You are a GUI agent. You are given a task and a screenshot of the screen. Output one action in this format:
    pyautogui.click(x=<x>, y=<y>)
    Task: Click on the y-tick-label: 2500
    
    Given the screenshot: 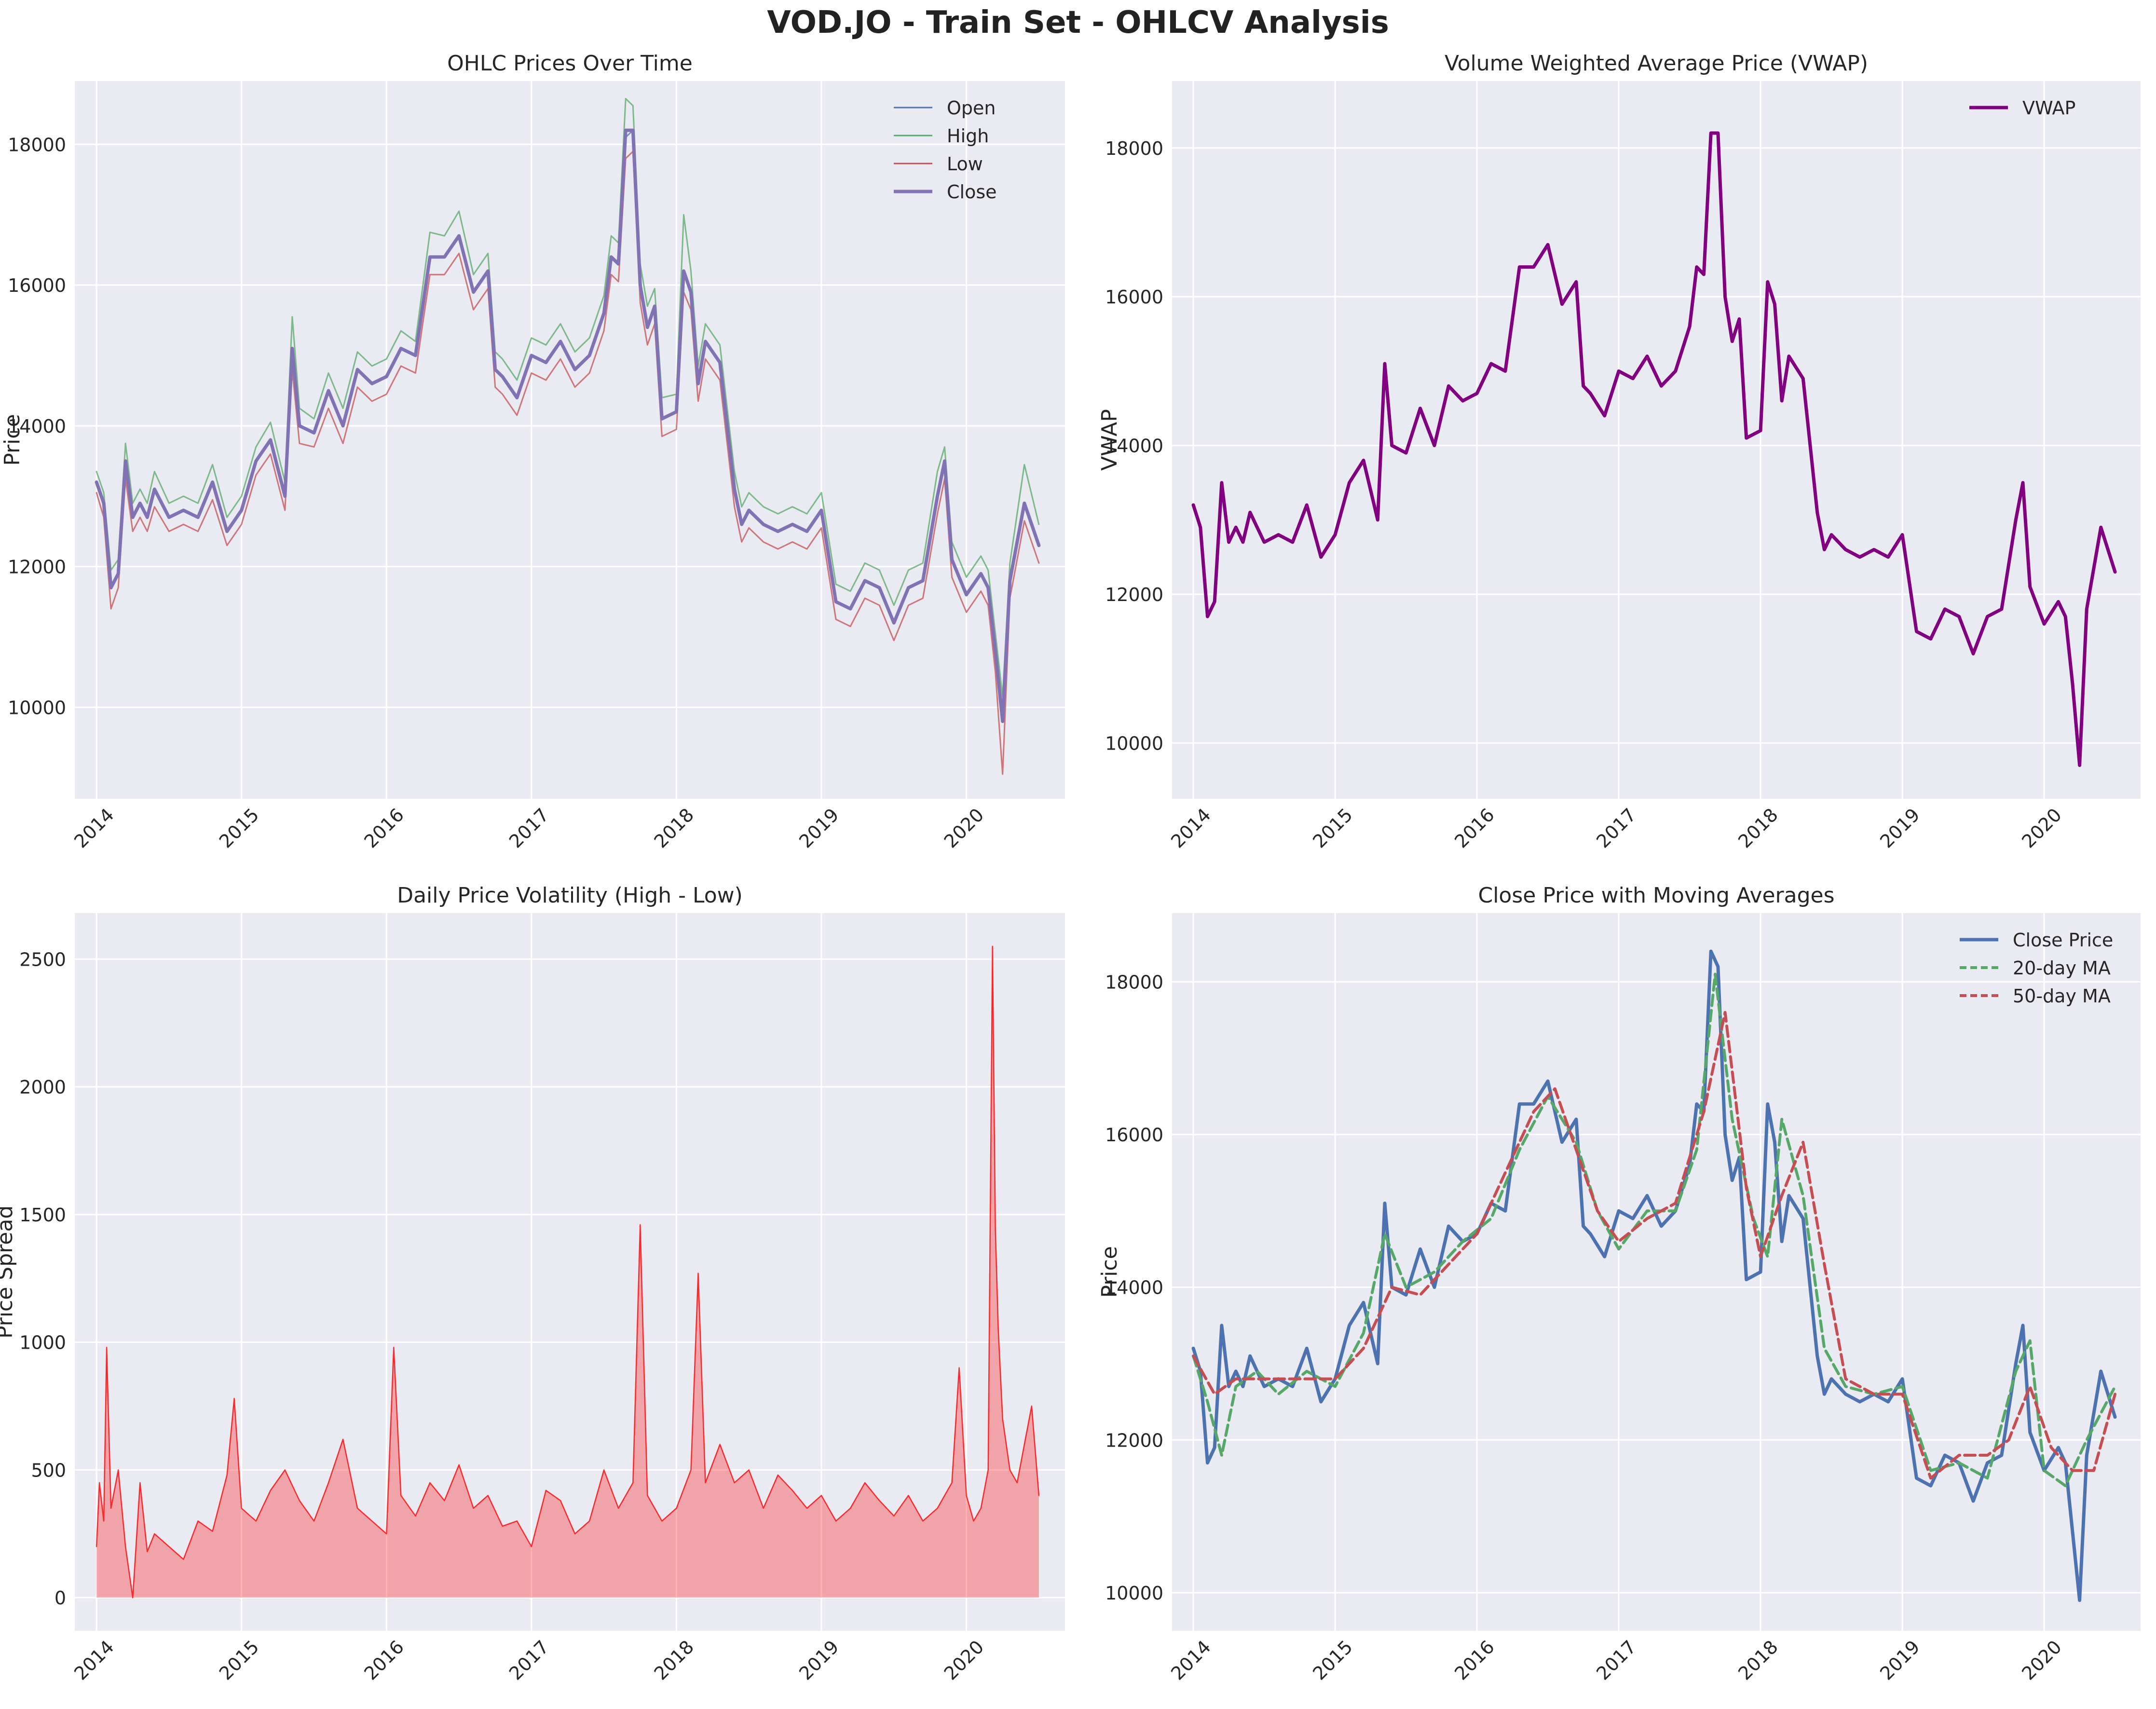 What is the action you would take?
    pyautogui.click(x=42, y=959)
    